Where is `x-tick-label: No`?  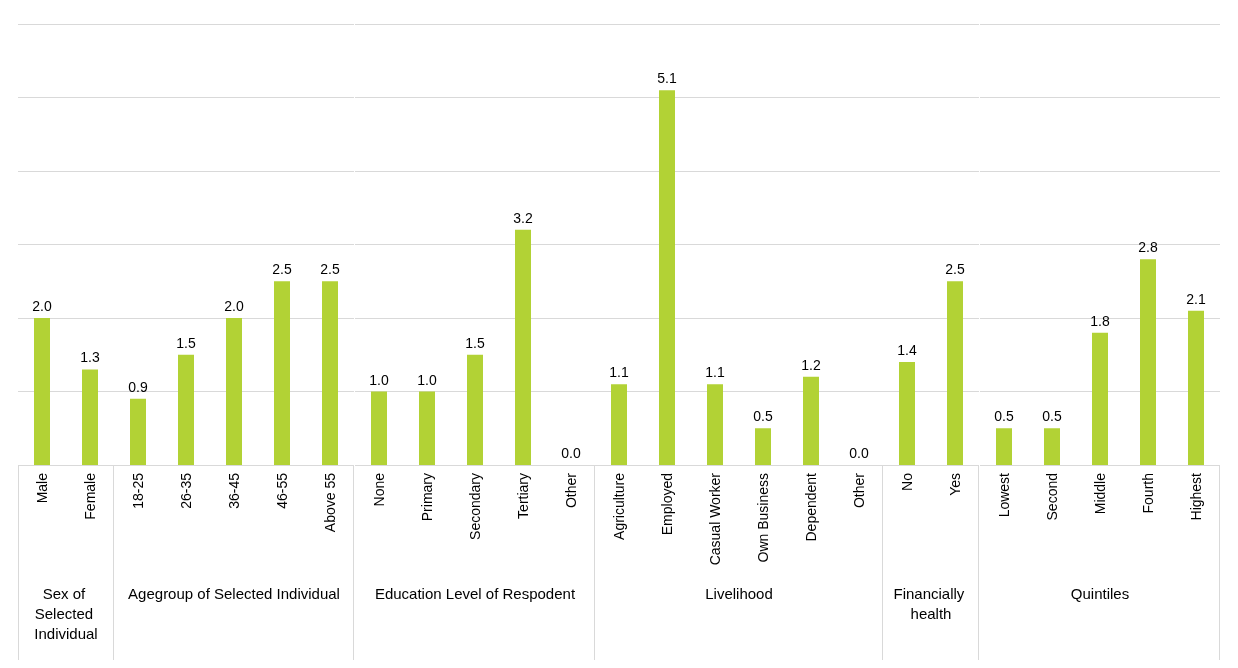 x-tick-label: No is located at coordinates (907, 481).